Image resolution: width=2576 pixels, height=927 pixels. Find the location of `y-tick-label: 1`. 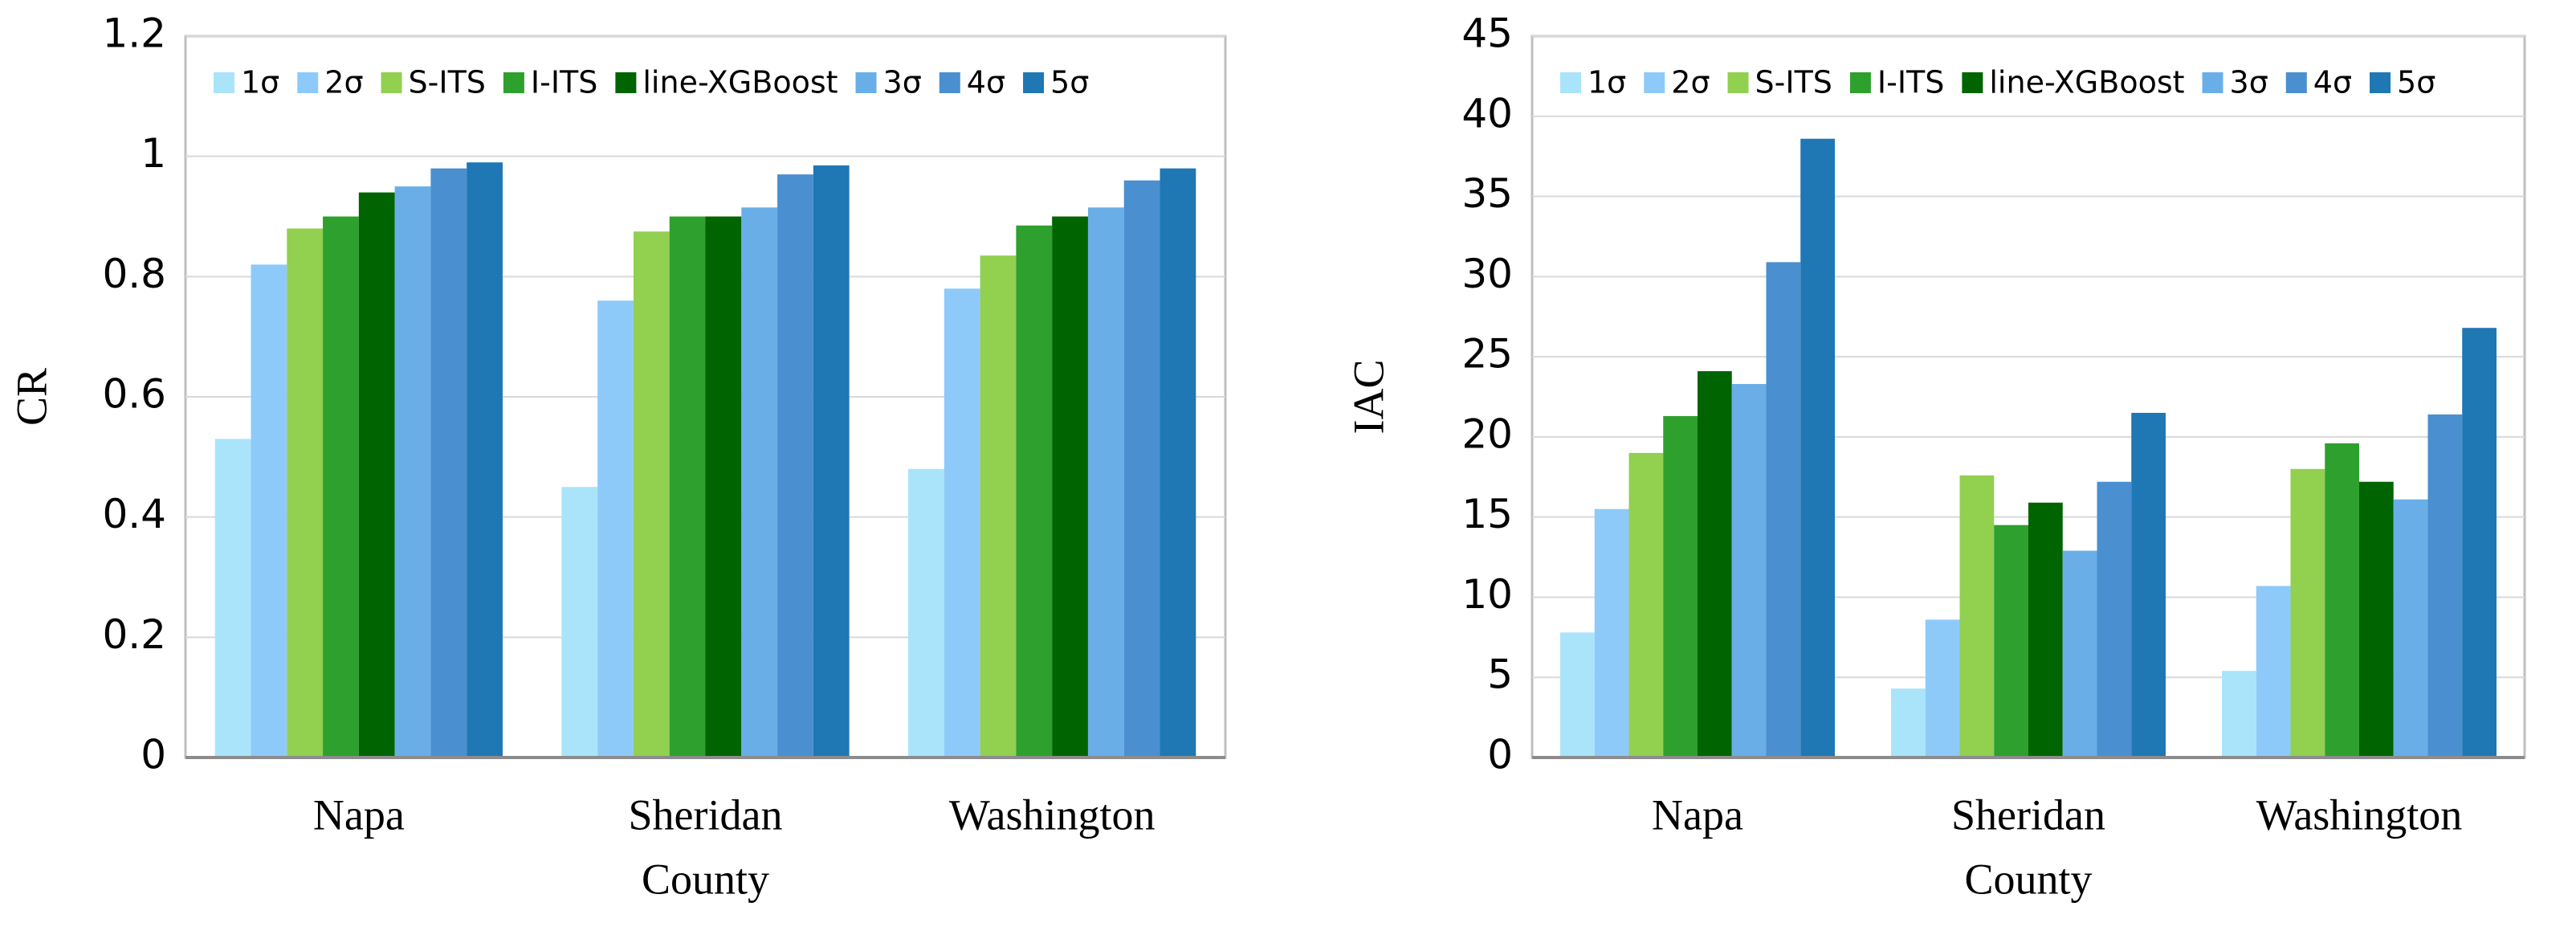

y-tick-label: 1 is located at coordinates (153, 153).